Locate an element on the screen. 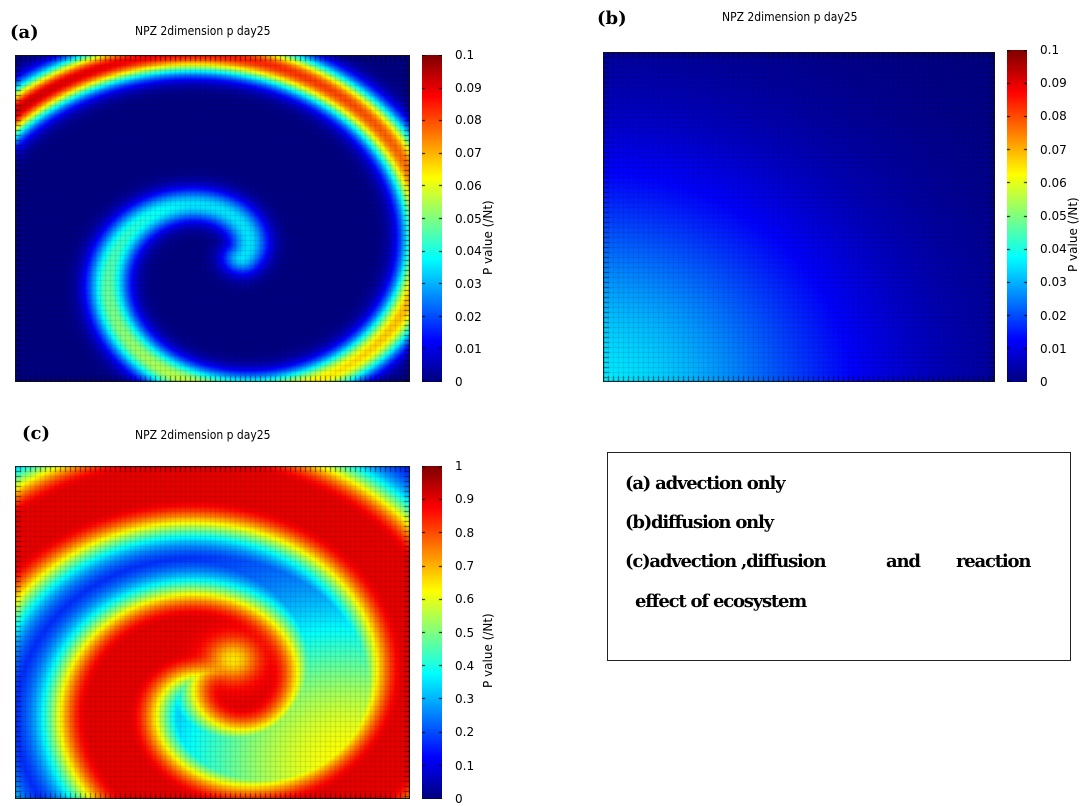 This screenshot has width=1087, height=806. legend-line-c-reaction: reaction is located at coordinates (993, 561).